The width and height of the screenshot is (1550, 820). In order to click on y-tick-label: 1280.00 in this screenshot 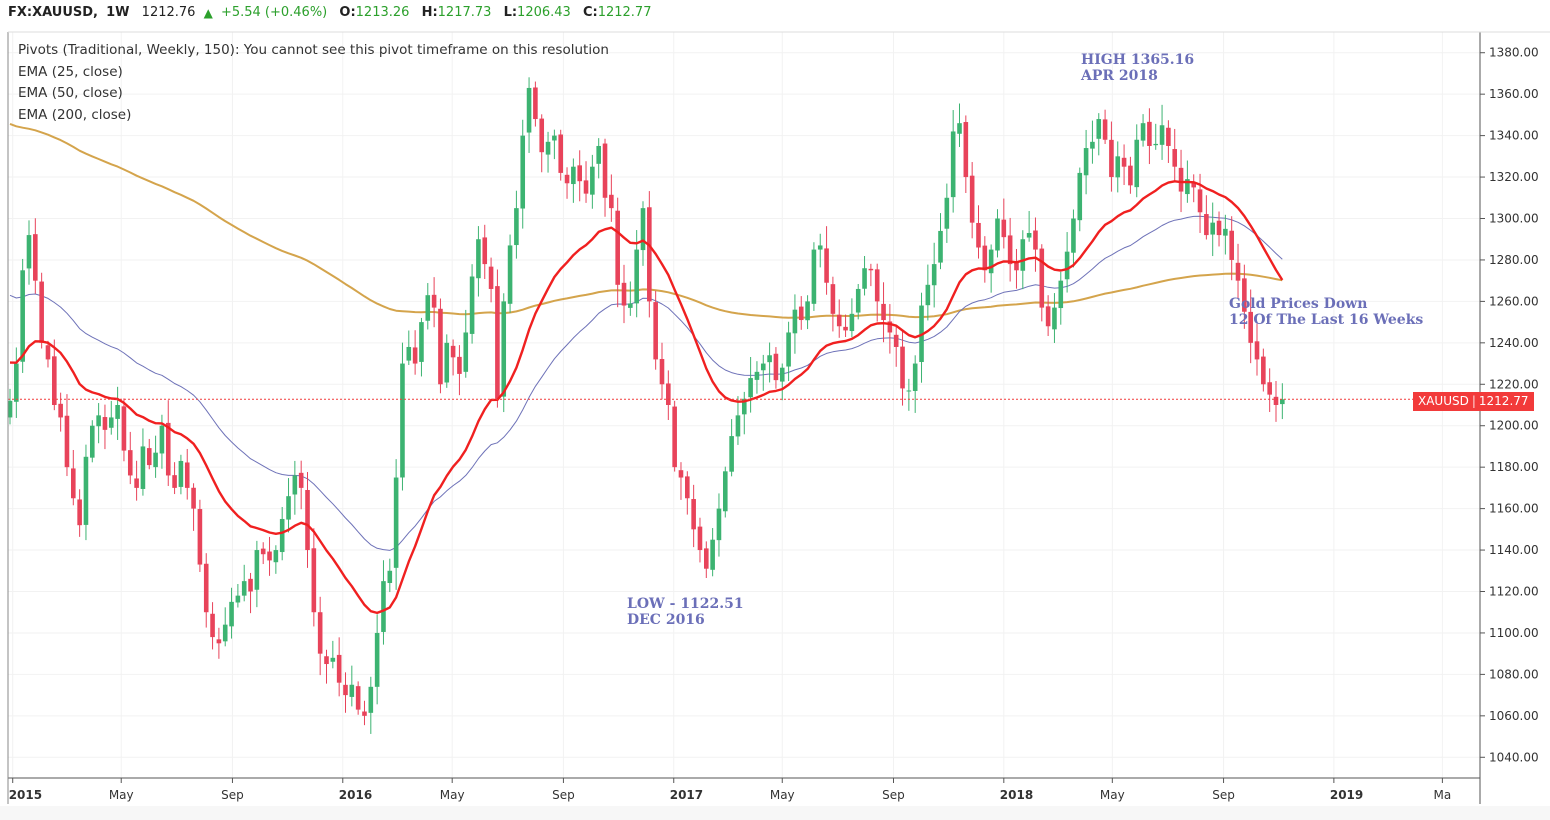, I will do `click(1514, 260)`.